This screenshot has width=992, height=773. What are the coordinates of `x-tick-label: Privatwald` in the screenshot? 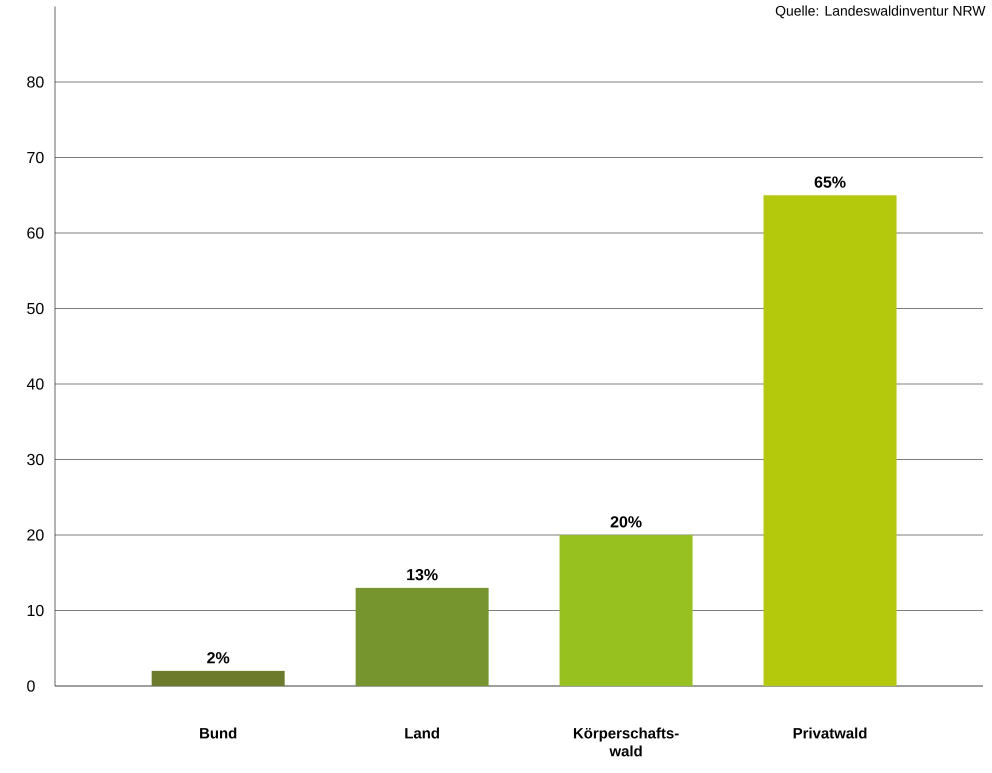 It's located at (830, 733).